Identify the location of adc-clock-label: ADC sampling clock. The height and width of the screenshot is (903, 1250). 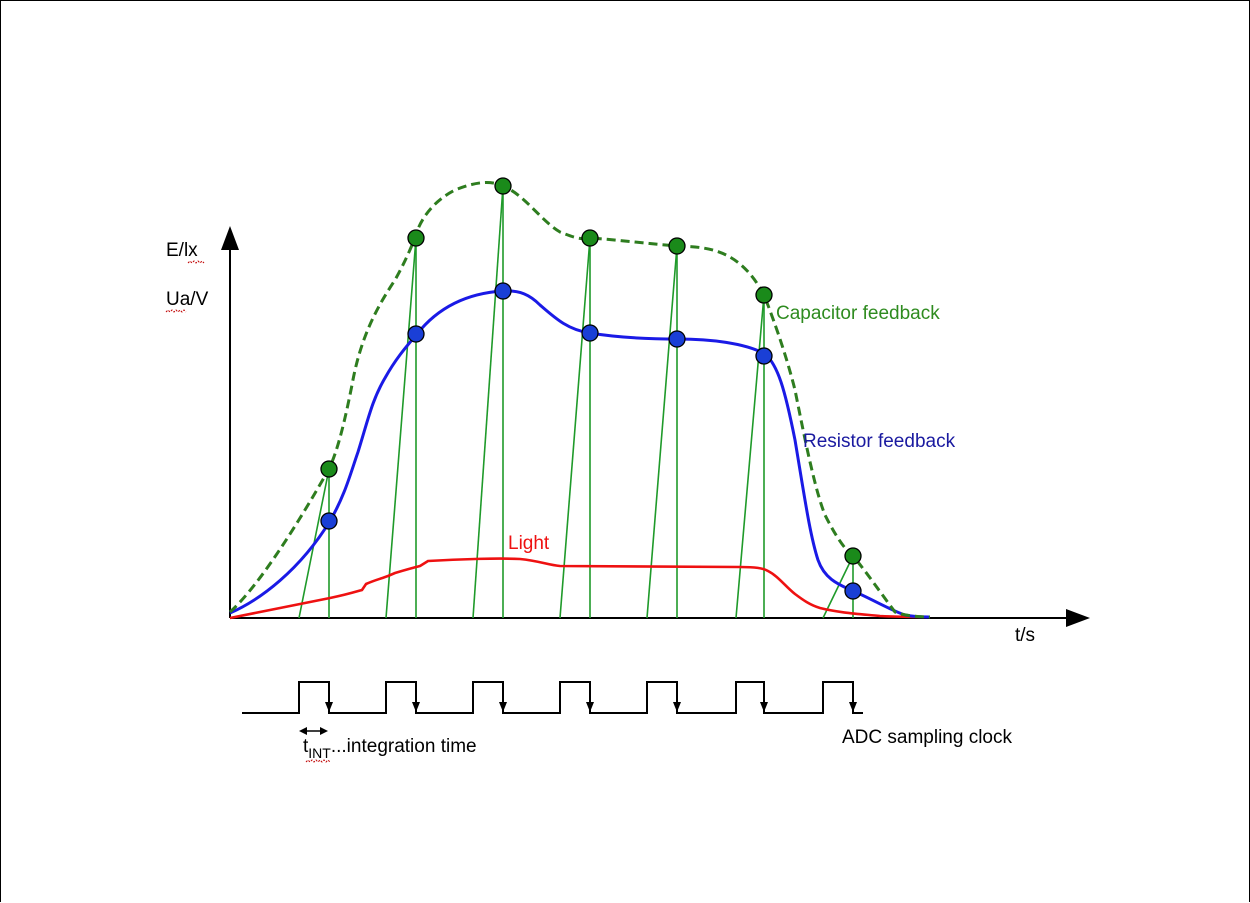
(927, 737).